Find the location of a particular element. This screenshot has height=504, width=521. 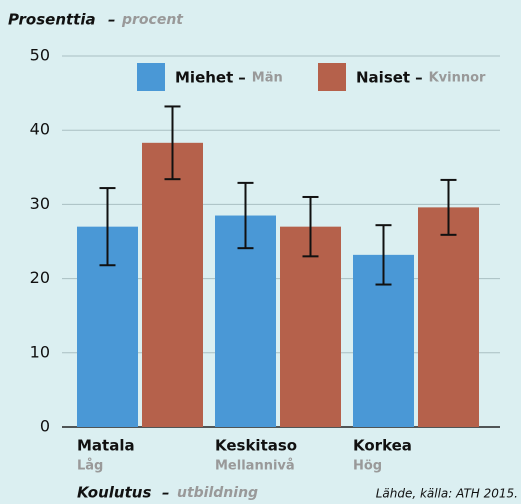

y-axis-label-sv: procent is located at coordinates (152, 20).